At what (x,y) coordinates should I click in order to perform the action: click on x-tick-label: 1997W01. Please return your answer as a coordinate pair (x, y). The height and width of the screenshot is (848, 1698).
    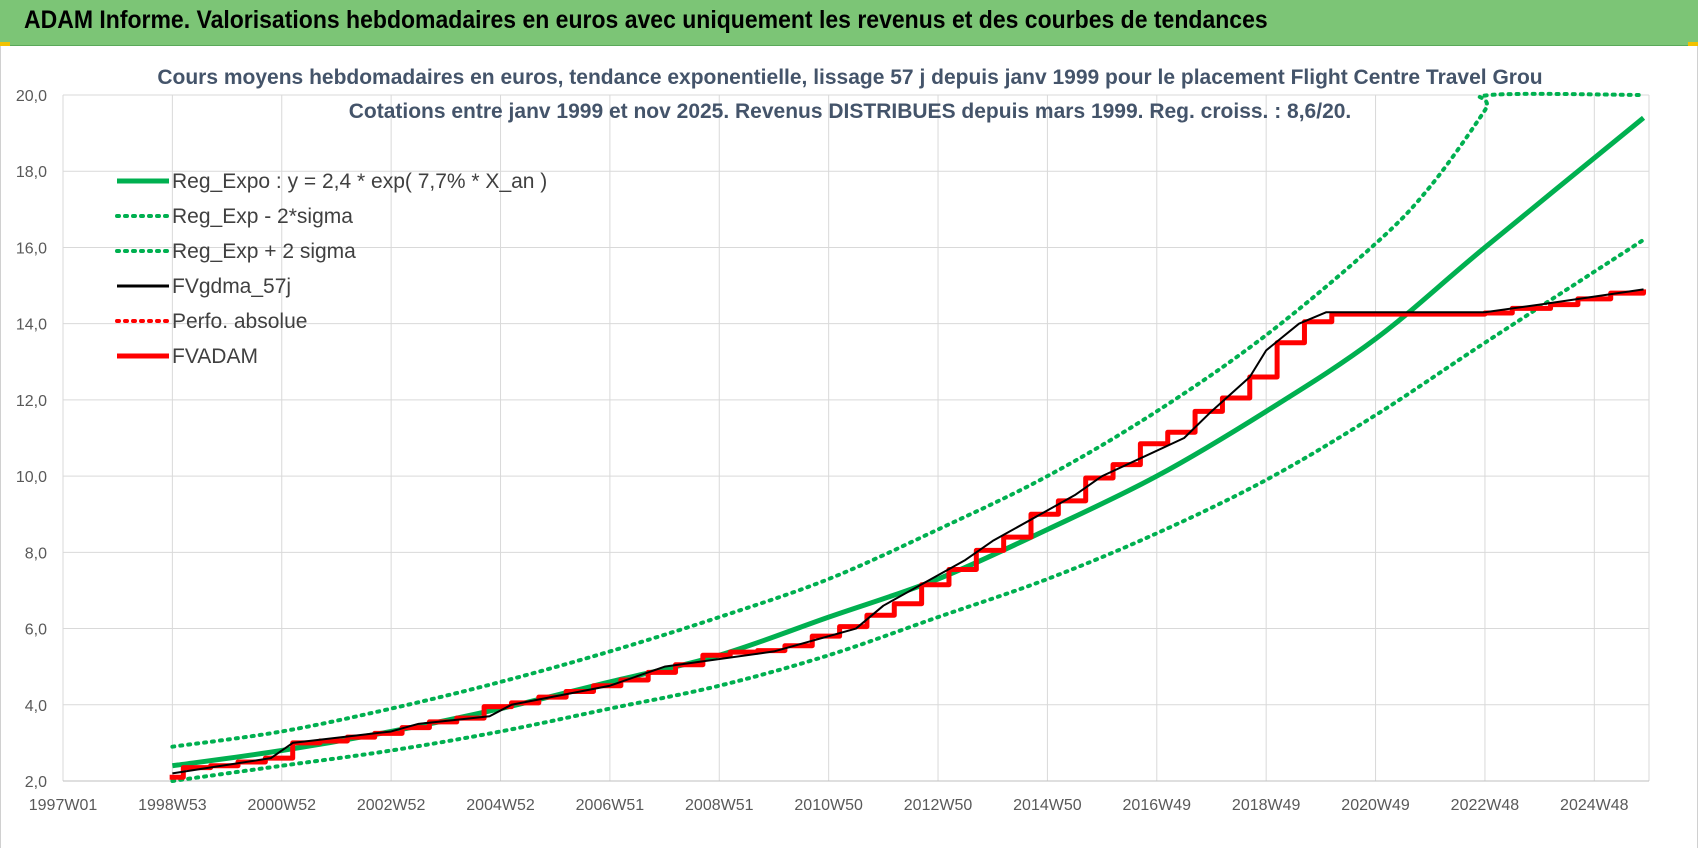
    Looking at the image, I should click on (63, 805).